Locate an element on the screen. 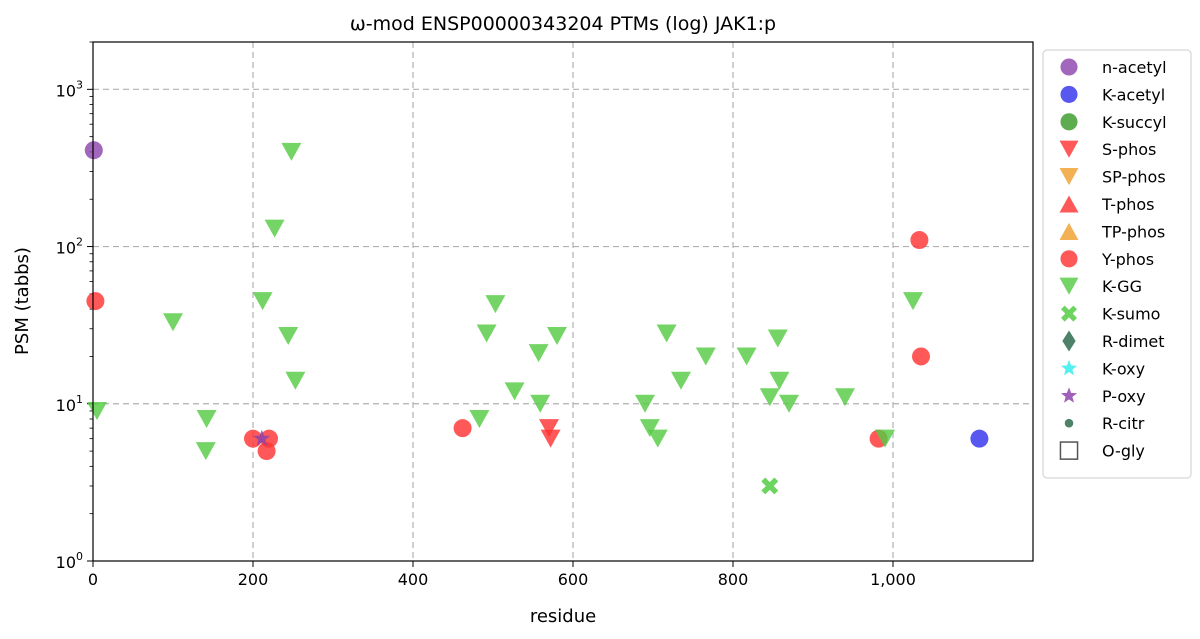  legend-label: Y-phos is located at coordinates (1127, 259).